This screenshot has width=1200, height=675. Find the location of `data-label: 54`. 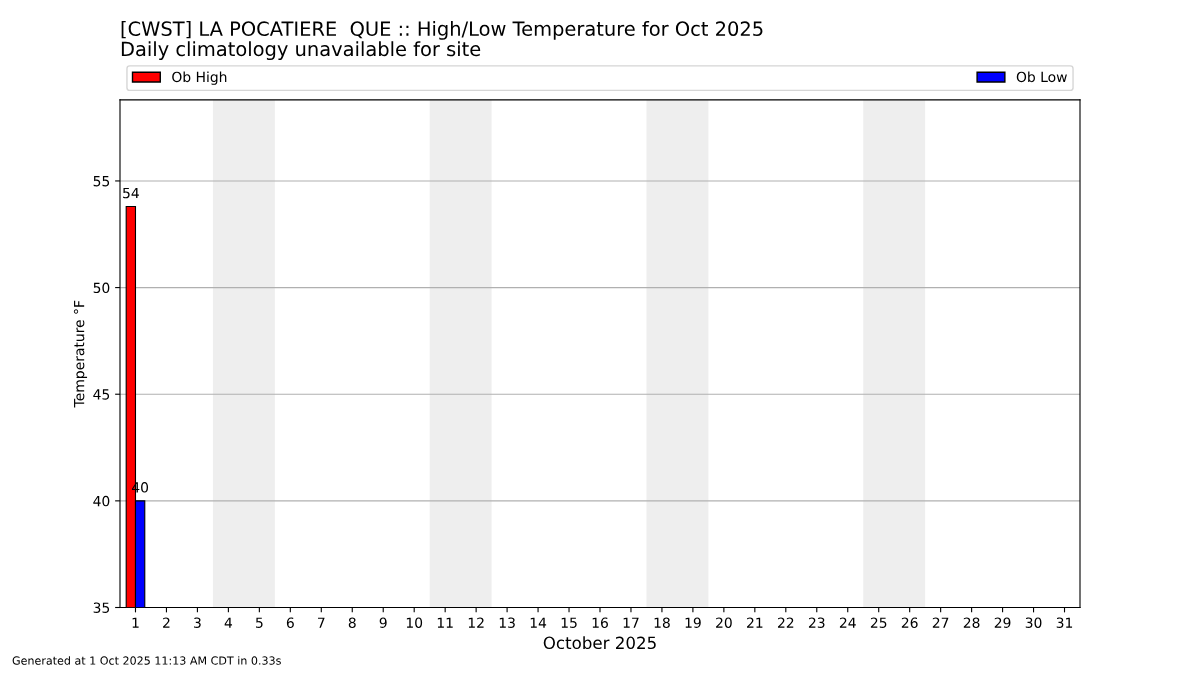

data-label: 54 is located at coordinates (131, 193).